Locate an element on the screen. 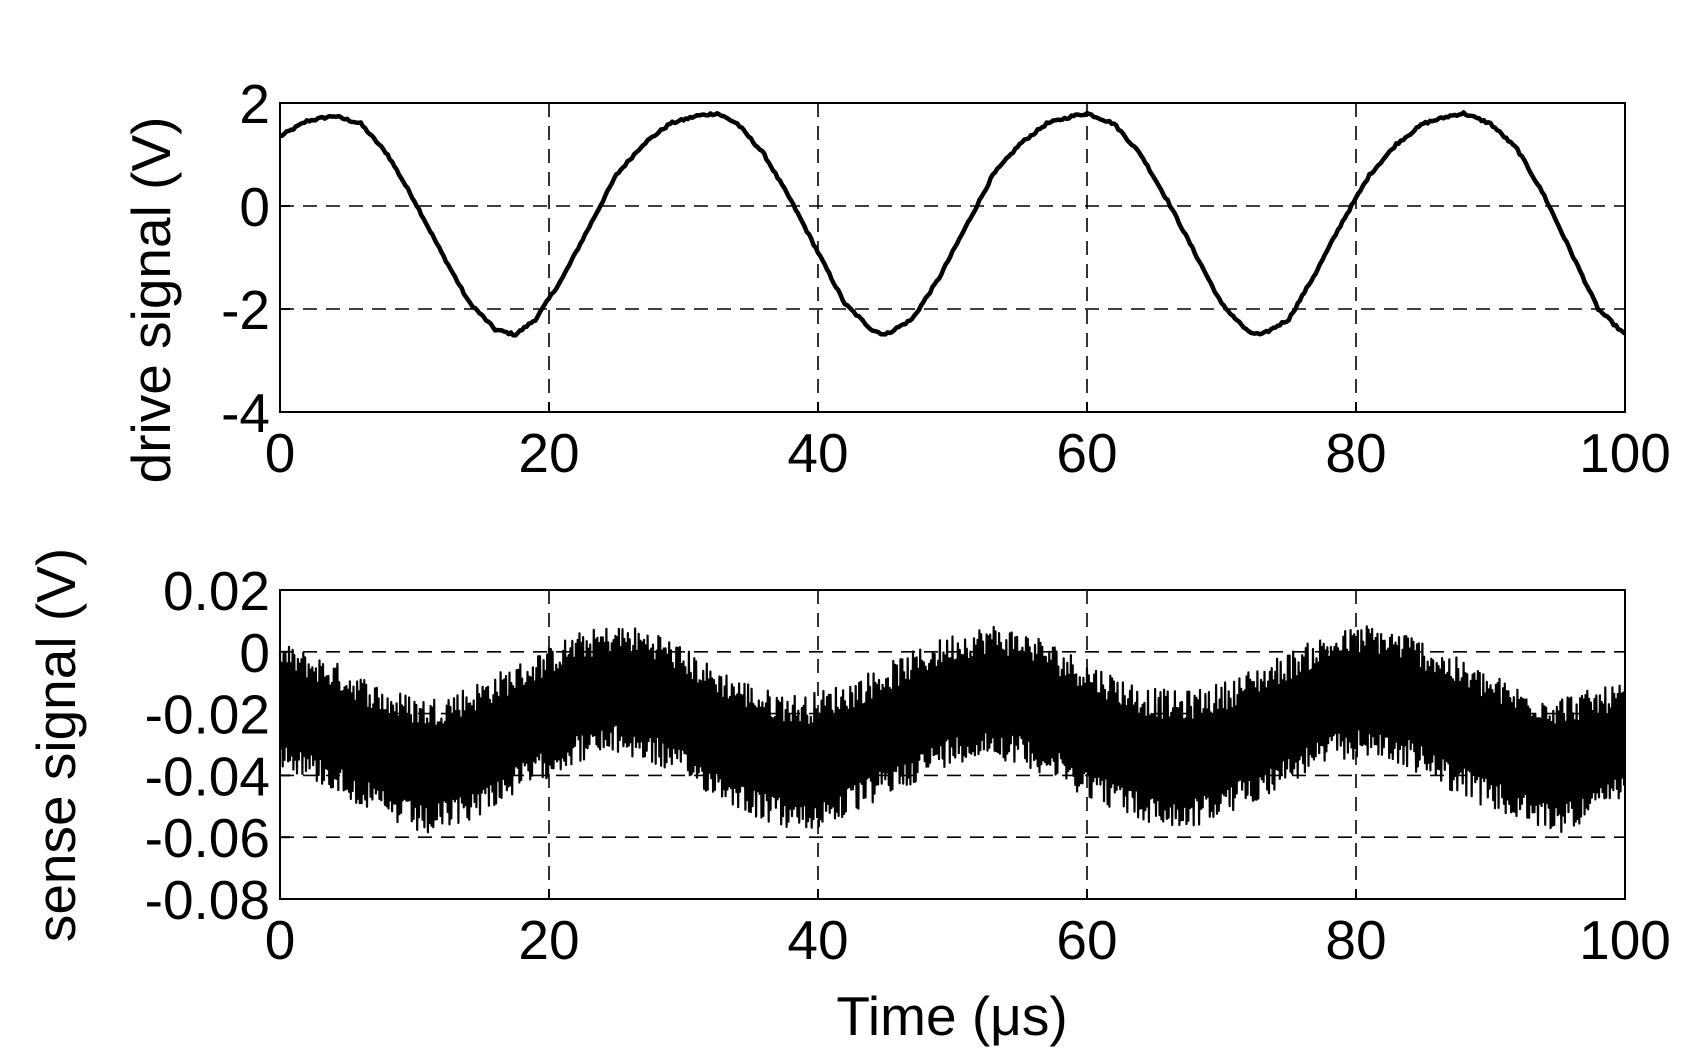 Image resolution: width=1695 pixels, height=1062 pixels. sense-y-tick-labels: 0.020-0.02-0.04-0.06-0.08 is located at coordinates (217, 745).